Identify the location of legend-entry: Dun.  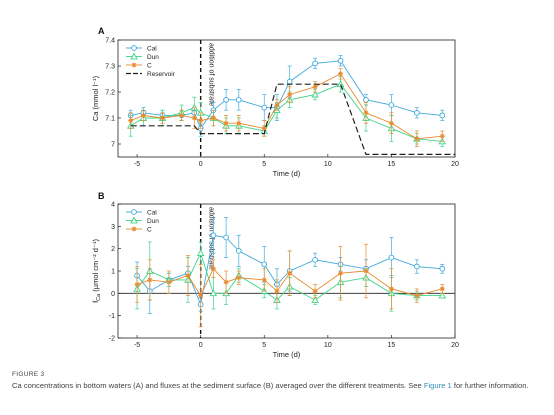
(153, 221).